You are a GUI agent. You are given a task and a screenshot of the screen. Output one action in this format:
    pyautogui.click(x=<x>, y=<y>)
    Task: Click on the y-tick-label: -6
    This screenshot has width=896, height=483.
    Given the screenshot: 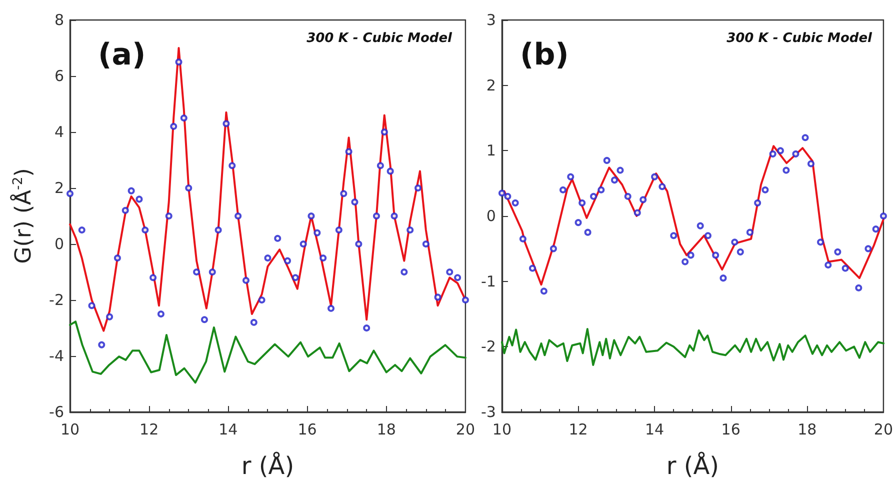 What is the action you would take?
    pyautogui.click(x=56, y=412)
    